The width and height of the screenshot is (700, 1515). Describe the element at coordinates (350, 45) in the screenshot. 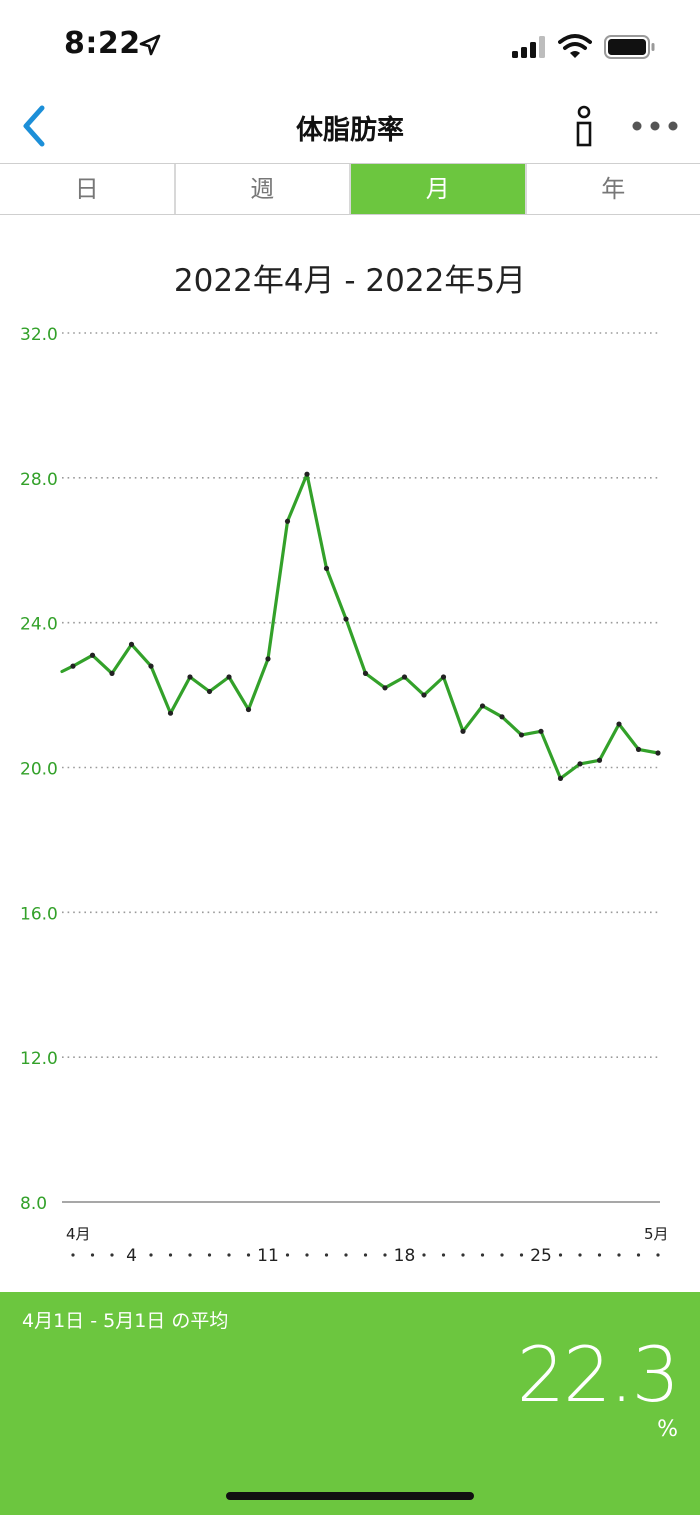

I see `status-bar: 8:22` at that location.